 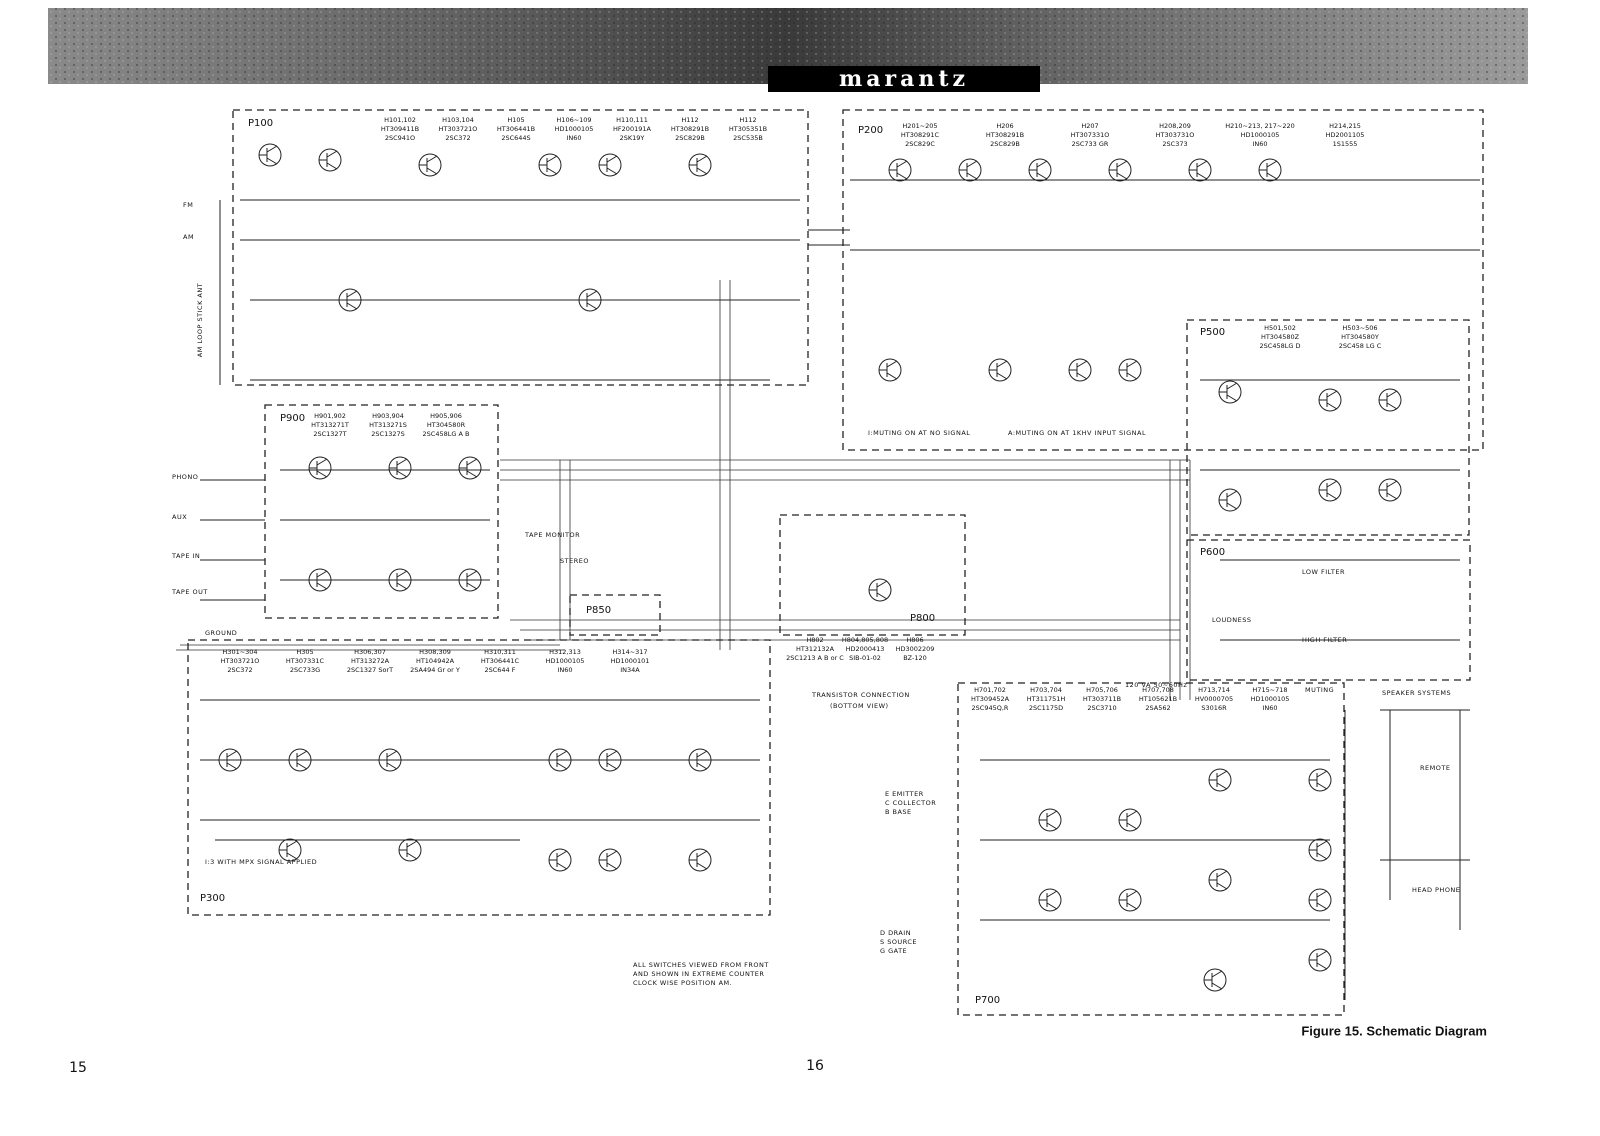 What do you see at coordinates (446, 425) in the screenshot?
I see `transistor-spec: HT304580R` at bounding box center [446, 425].